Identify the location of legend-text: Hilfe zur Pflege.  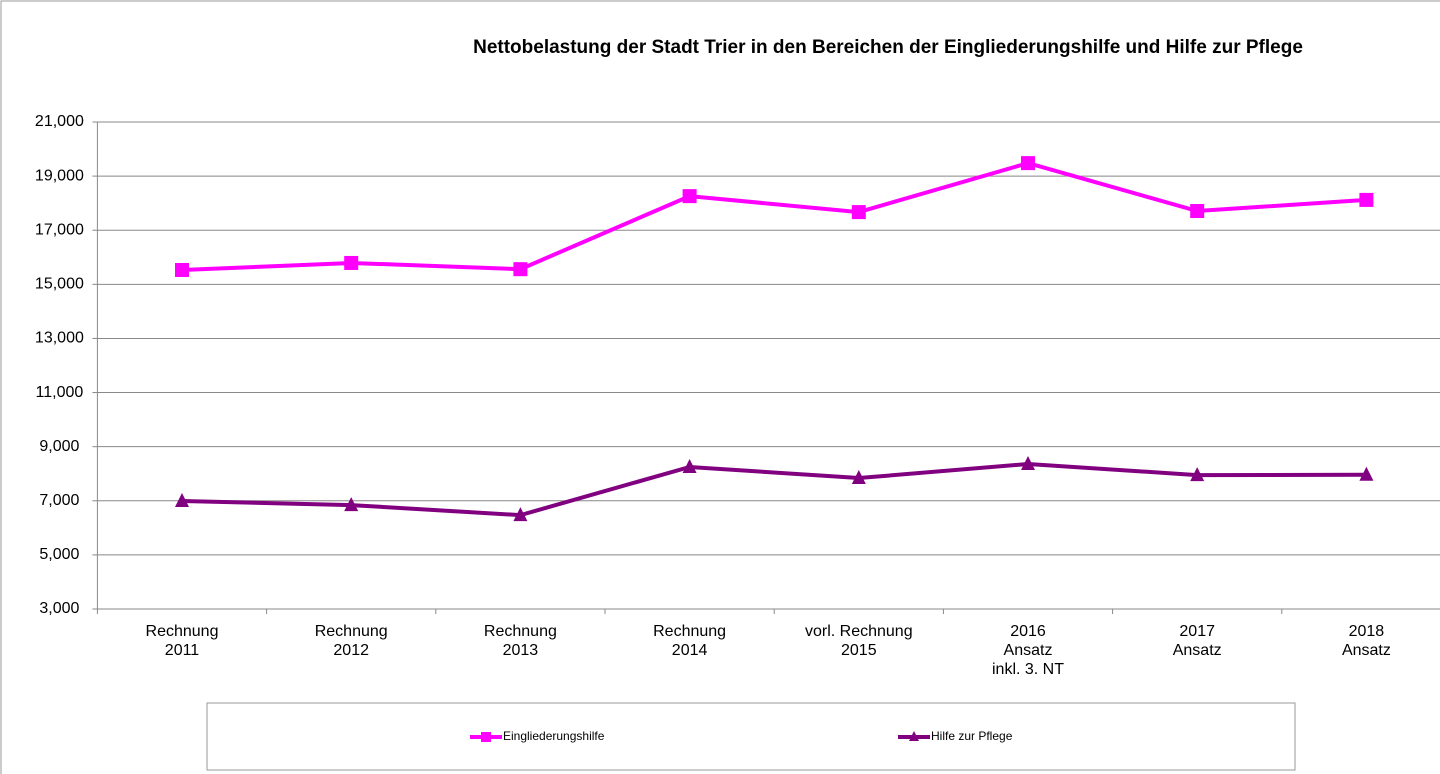
(972, 736).